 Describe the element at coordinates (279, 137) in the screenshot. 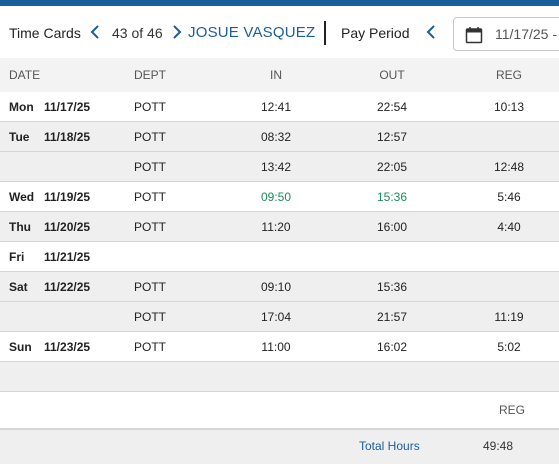

I see `table-row: Tue 11/18/25 POTT 08:32 12:57` at that location.